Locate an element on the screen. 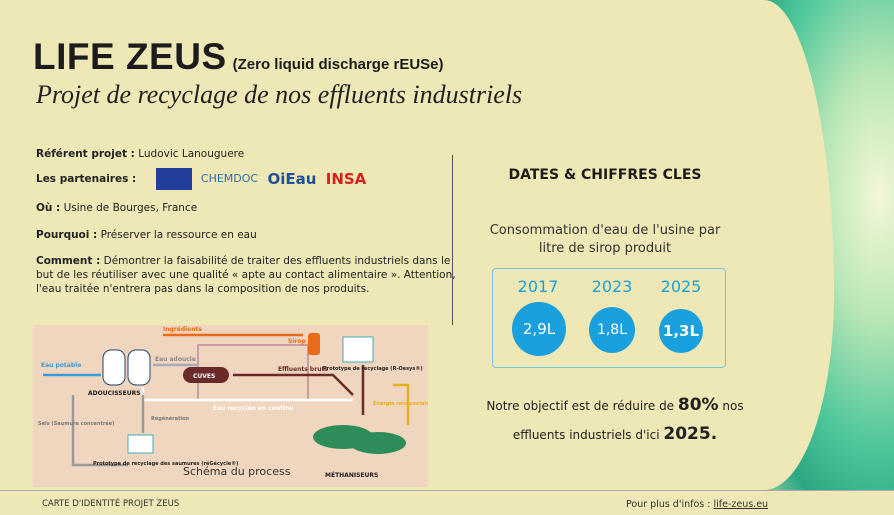  key-figures-title: DATES & CHIFFRES CLES is located at coordinates (605, 175).